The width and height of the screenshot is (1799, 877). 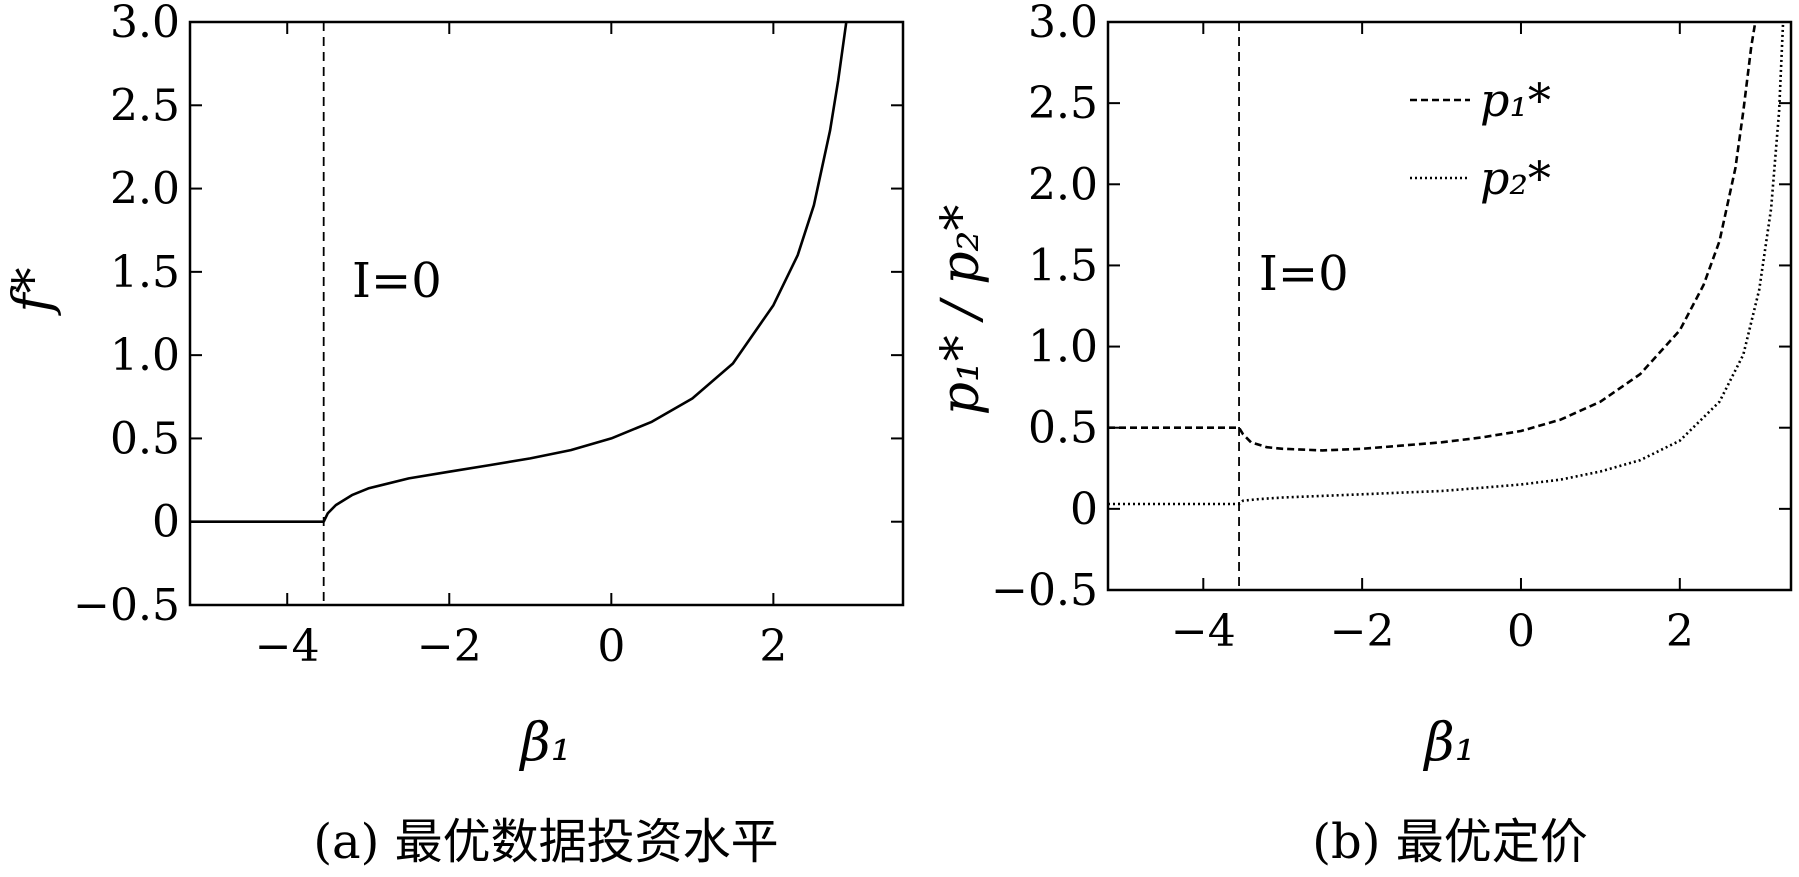 I want to click on panel-a-annotation: I=0, so click(x=397, y=281).